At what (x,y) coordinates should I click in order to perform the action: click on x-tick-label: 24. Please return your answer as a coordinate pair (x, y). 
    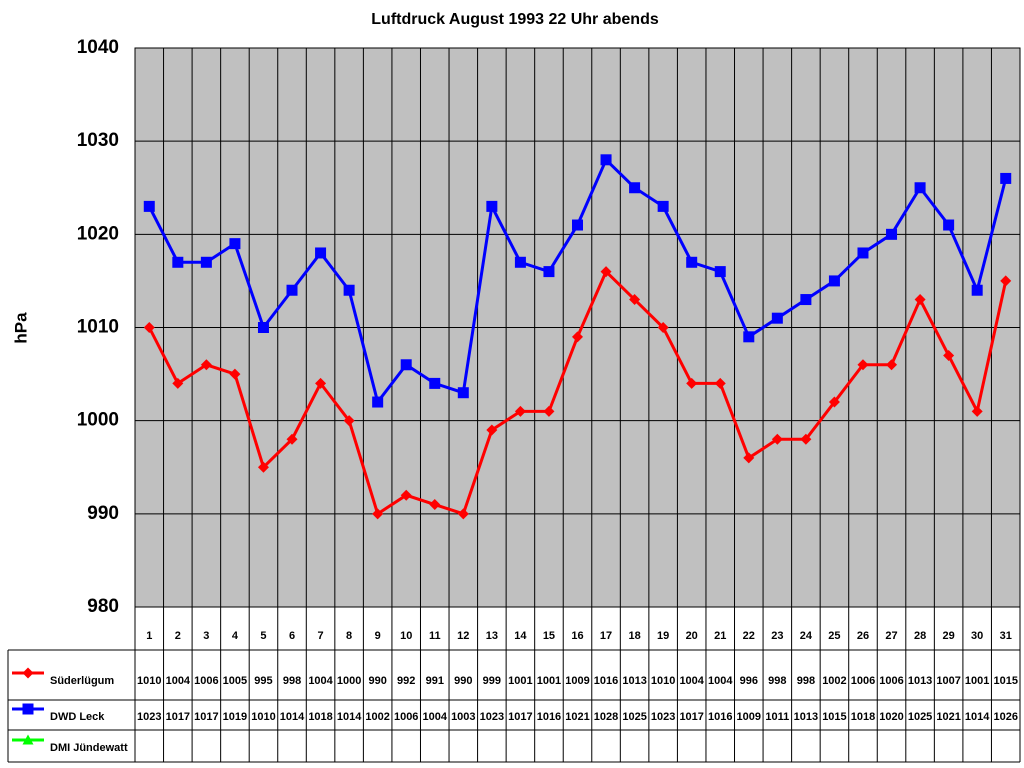
    Looking at the image, I should click on (806, 636).